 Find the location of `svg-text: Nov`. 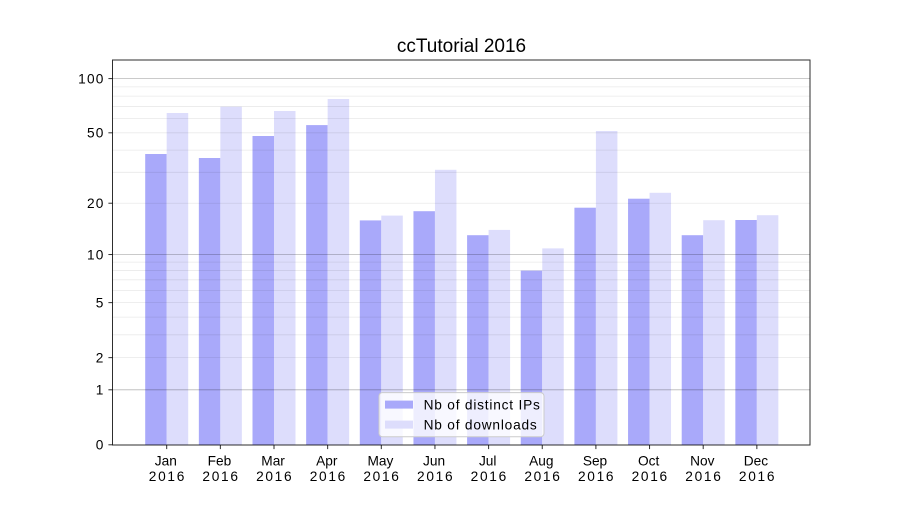

svg-text: Nov is located at coordinates (702, 461).